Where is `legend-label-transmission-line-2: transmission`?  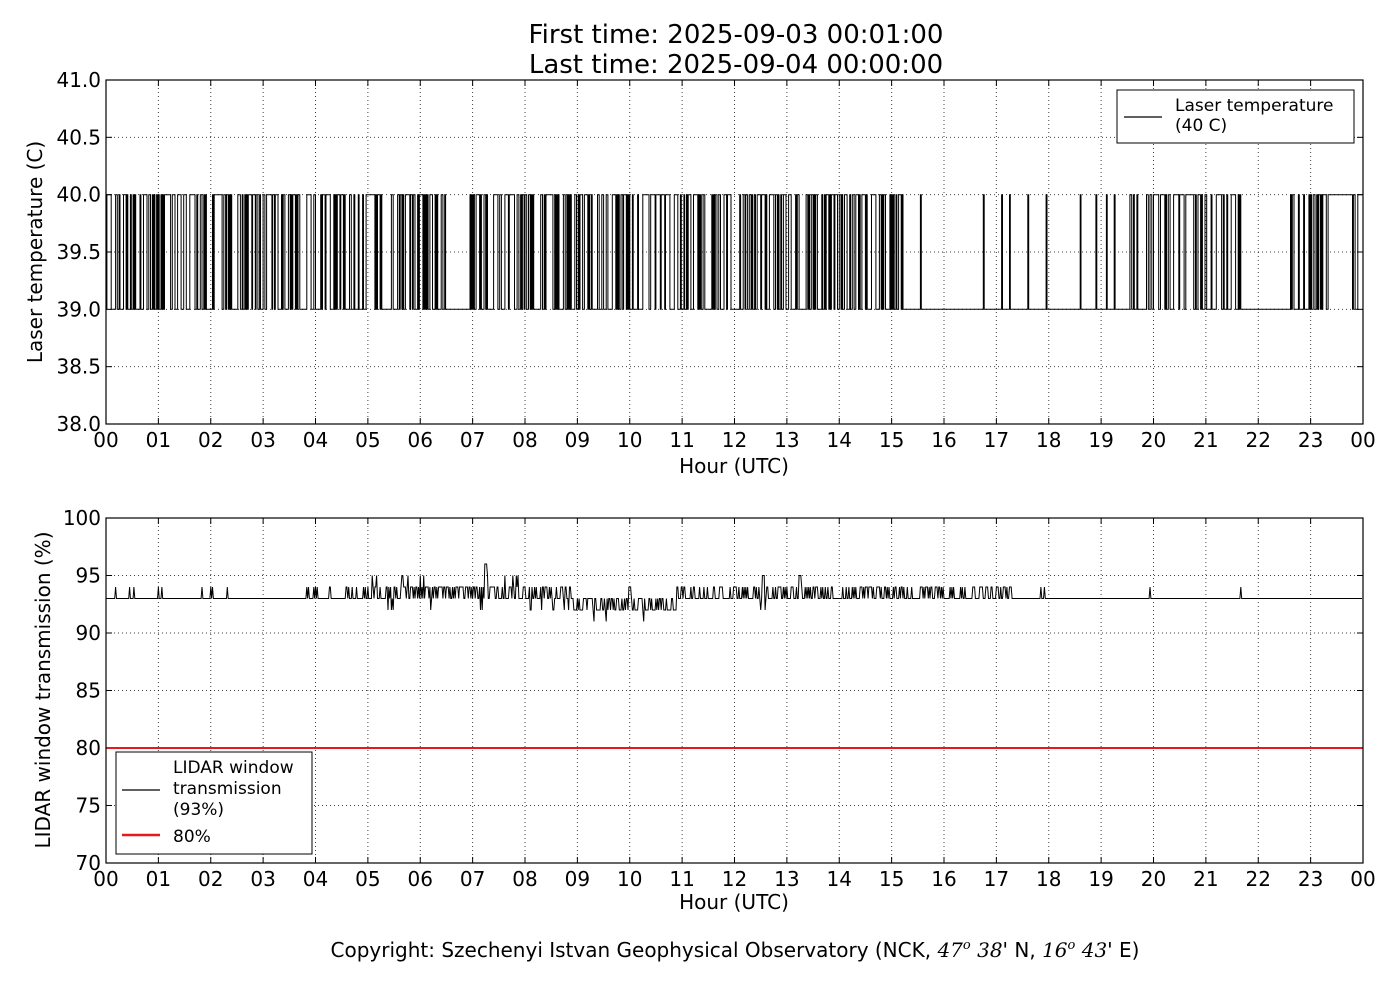
legend-label-transmission-line-2: transmission is located at coordinates (227, 789).